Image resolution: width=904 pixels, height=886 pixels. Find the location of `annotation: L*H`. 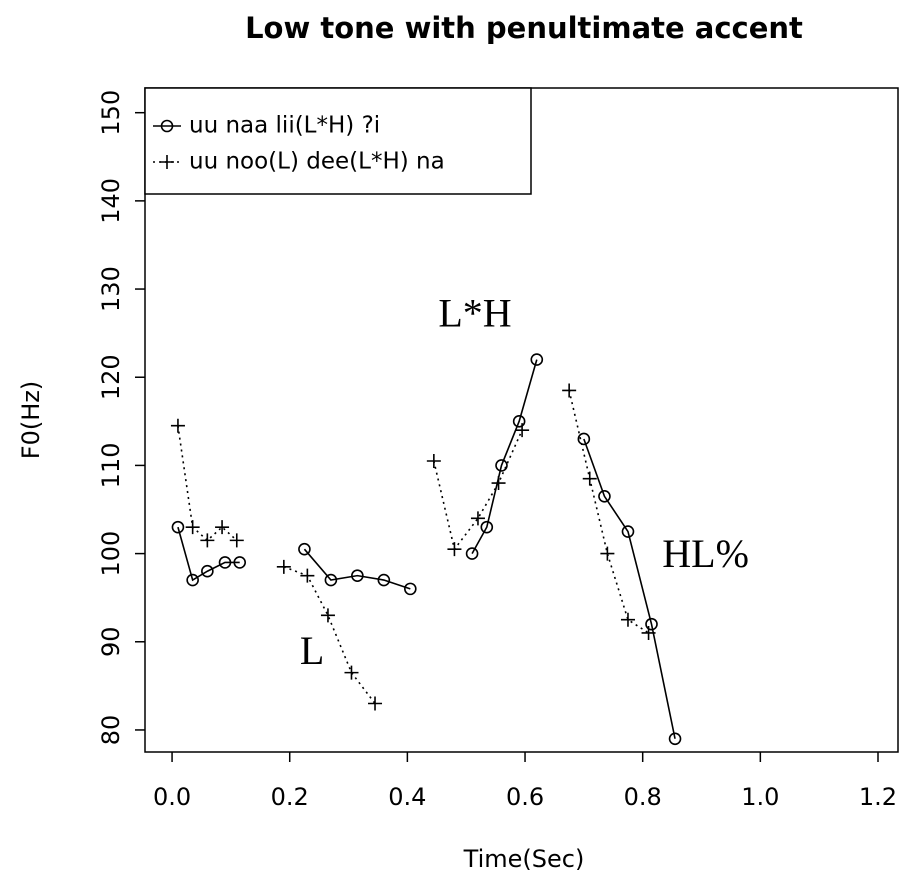

annotation: L*H is located at coordinates (474, 312).